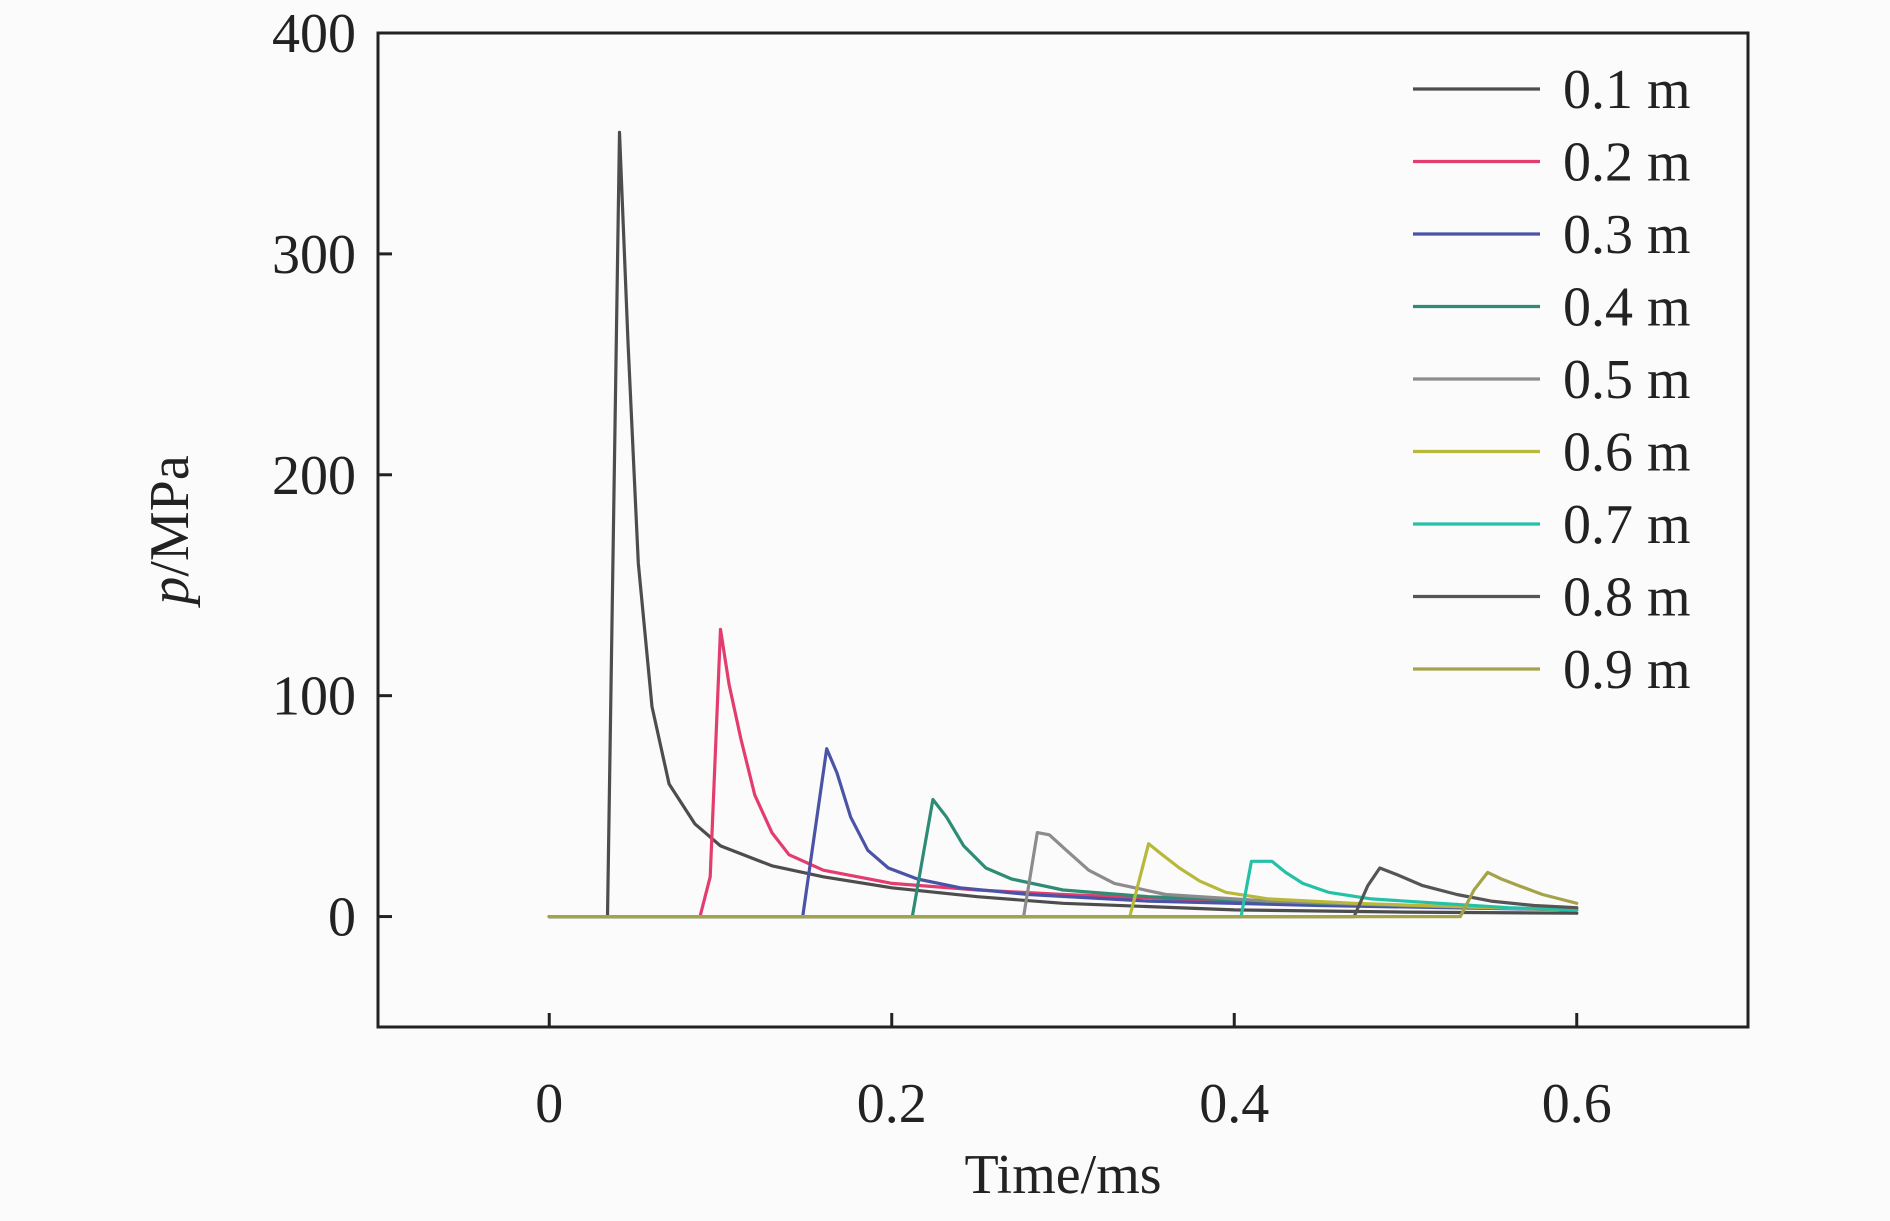 The width and height of the screenshot is (1890, 1221). Describe the element at coordinates (1577, 1104) in the screenshot. I see `x-tick-label: 0.6` at that location.